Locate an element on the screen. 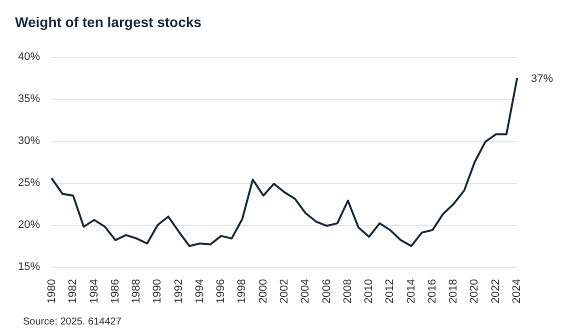 This screenshot has height=334, width=579. x-tick-label: 1982 is located at coordinates (73, 291).